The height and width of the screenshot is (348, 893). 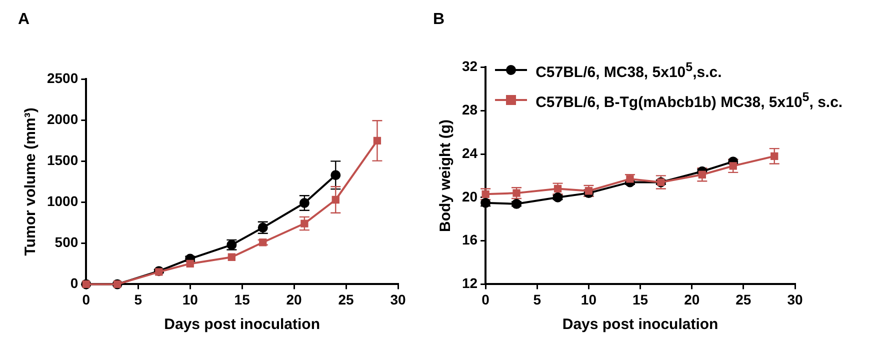 I want to click on y-tick-label: 2000, so click(x=62, y=119).